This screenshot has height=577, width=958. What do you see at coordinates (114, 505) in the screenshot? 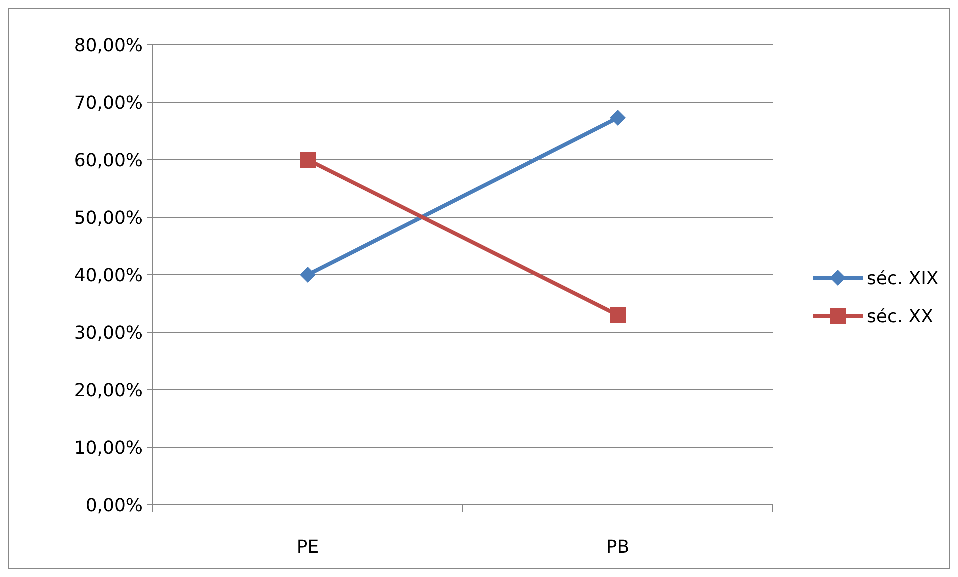
I see `y-tick-label: 0,00%` at bounding box center [114, 505].